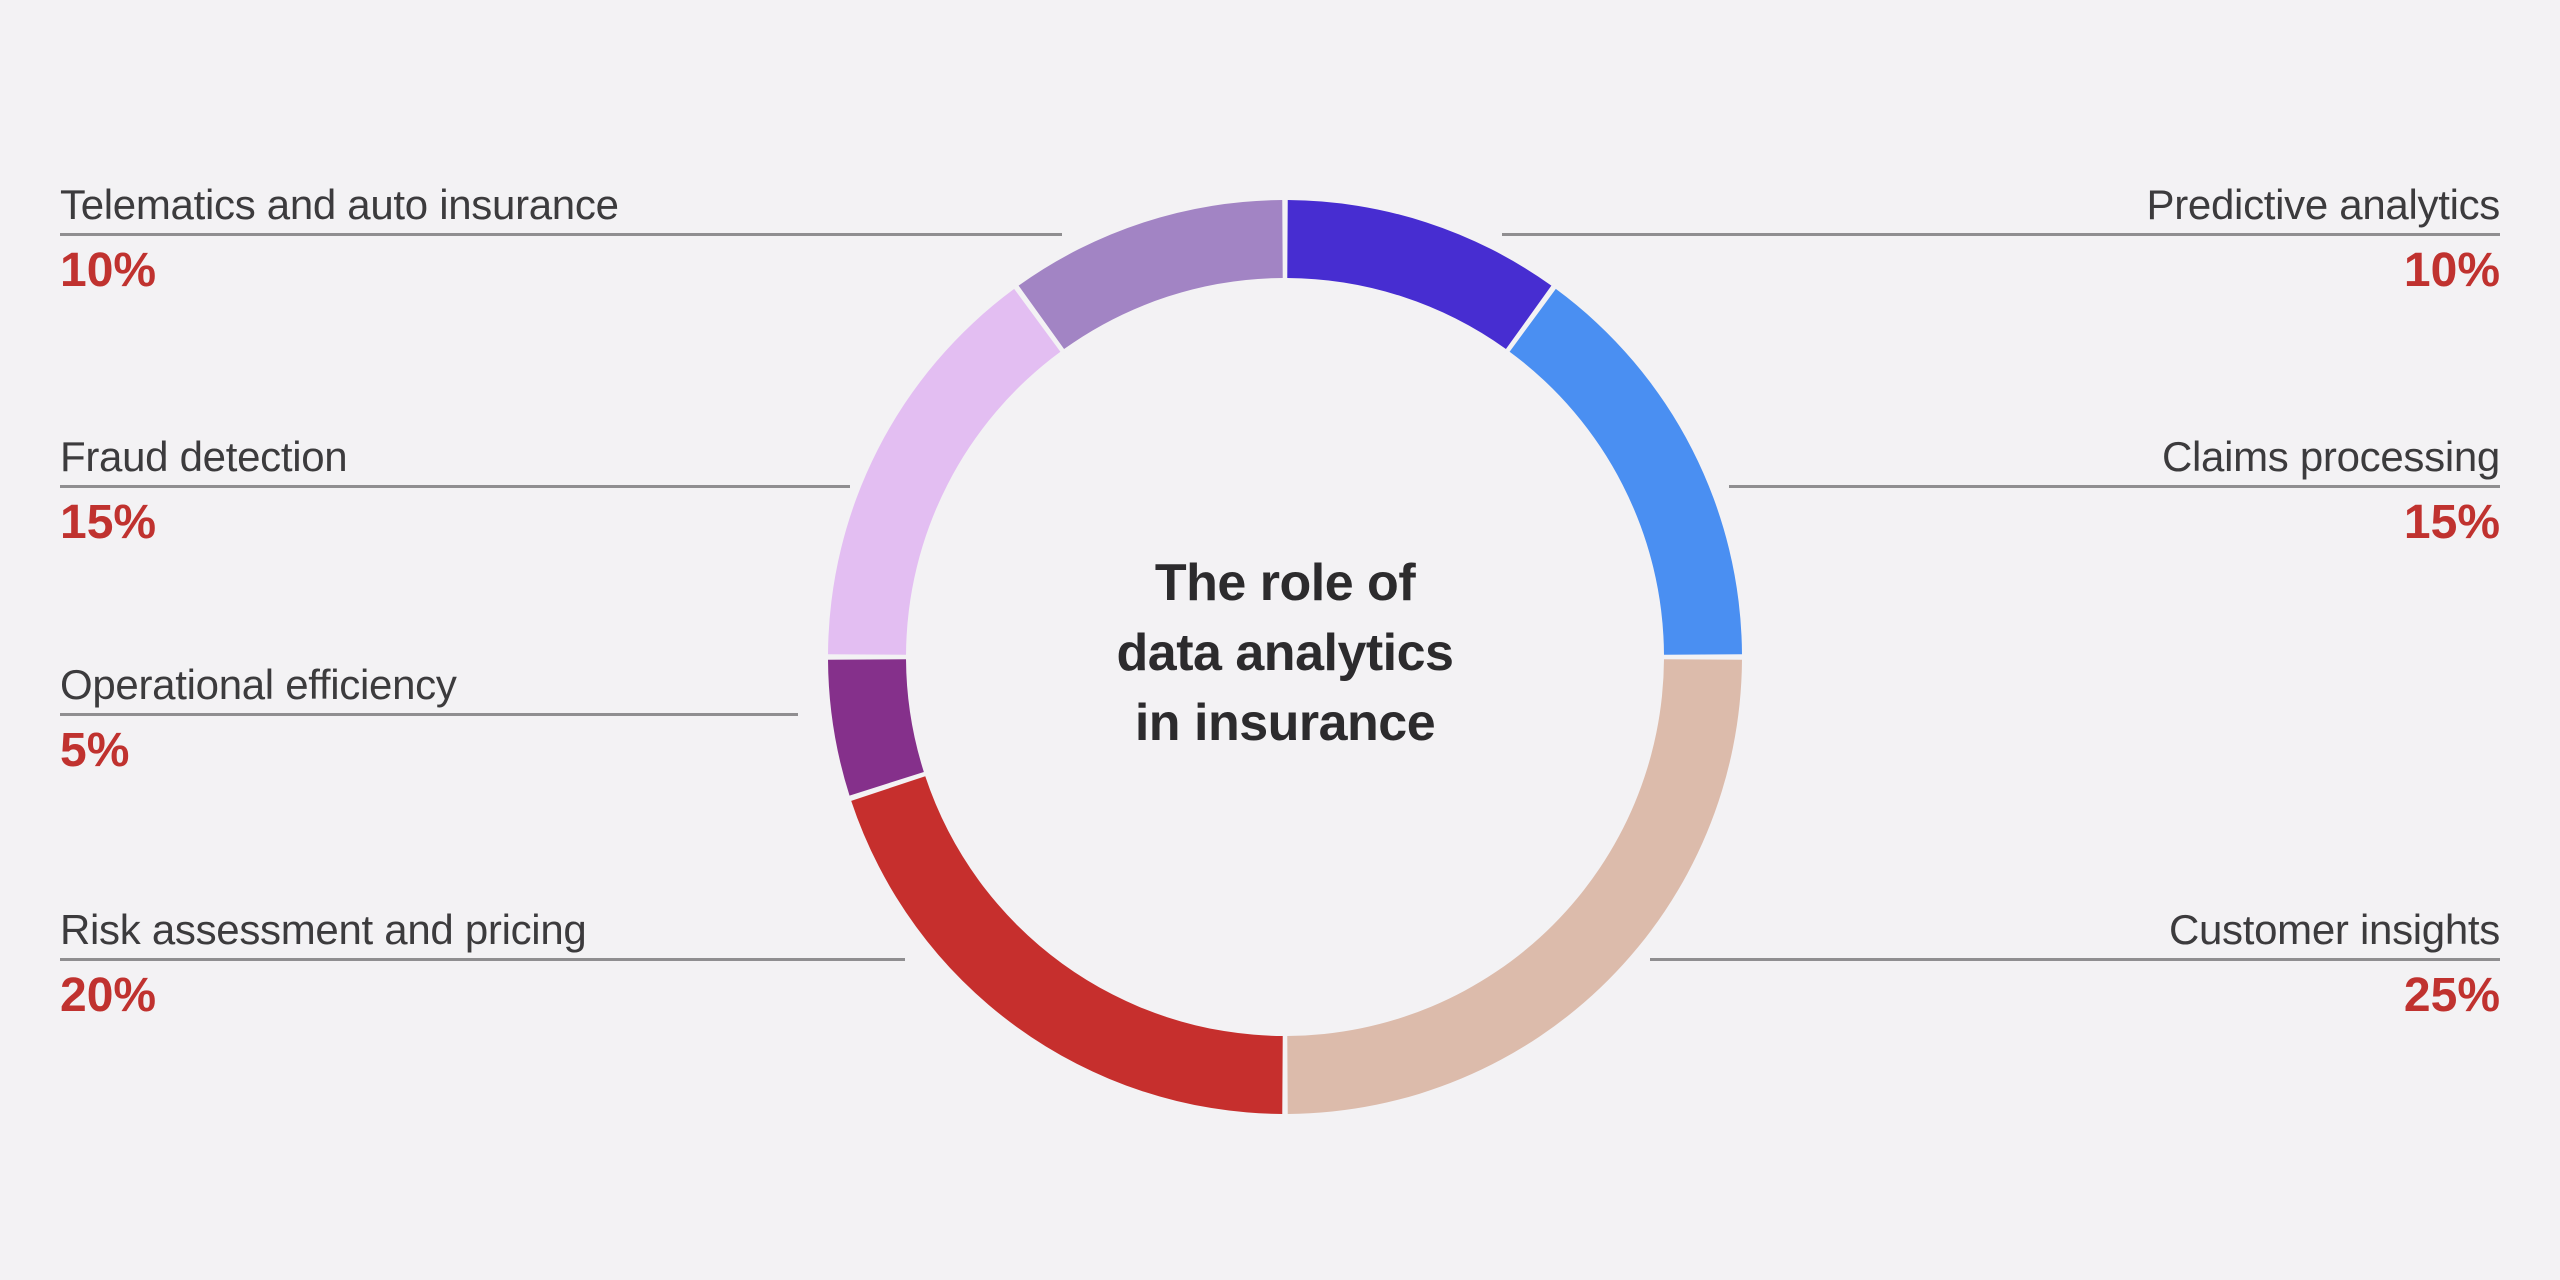 Image resolution: width=2560 pixels, height=1280 pixels. I want to click on donut-segment-customer-insights, so click(1514, 886).